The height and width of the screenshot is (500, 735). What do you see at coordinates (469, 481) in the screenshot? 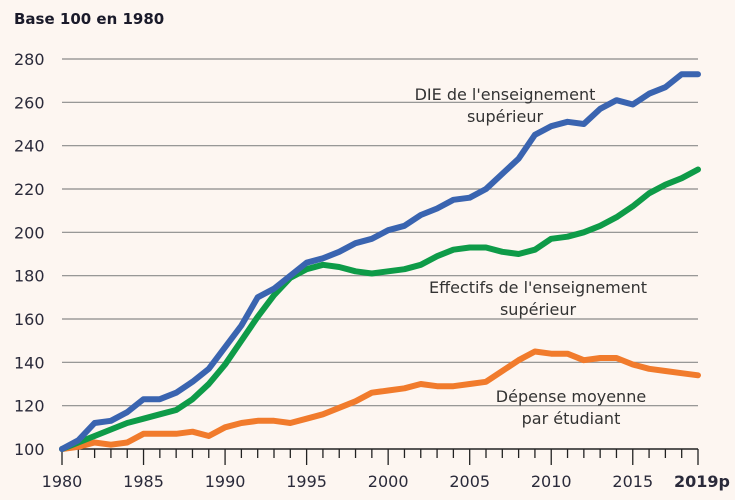
I see `x-tick-label: 2005` at bounding box center [469, 481].